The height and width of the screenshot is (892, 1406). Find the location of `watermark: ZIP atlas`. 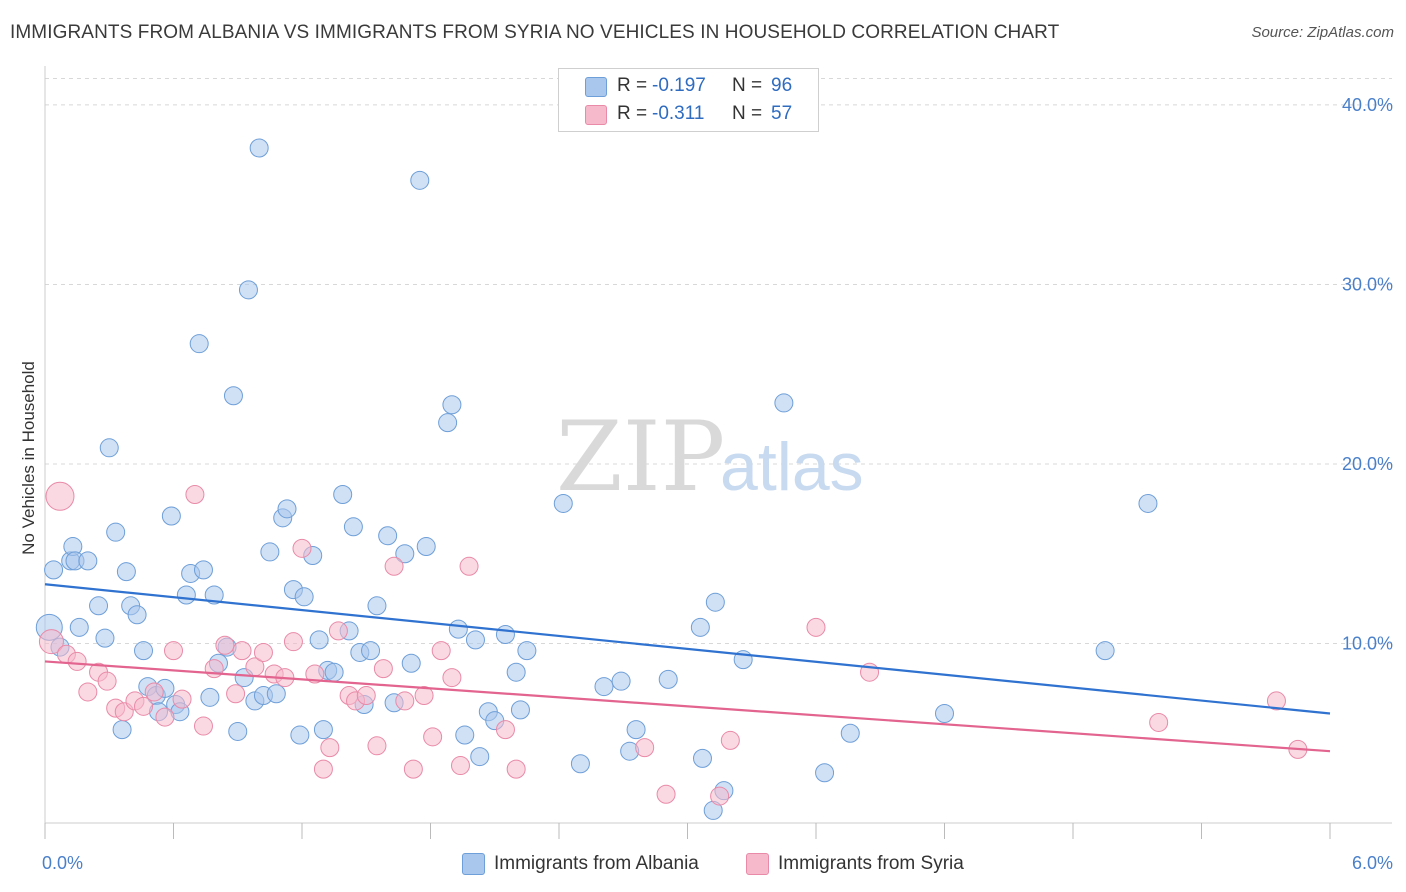

watermark: ZIP atlas is located at coordinates (710, 457).